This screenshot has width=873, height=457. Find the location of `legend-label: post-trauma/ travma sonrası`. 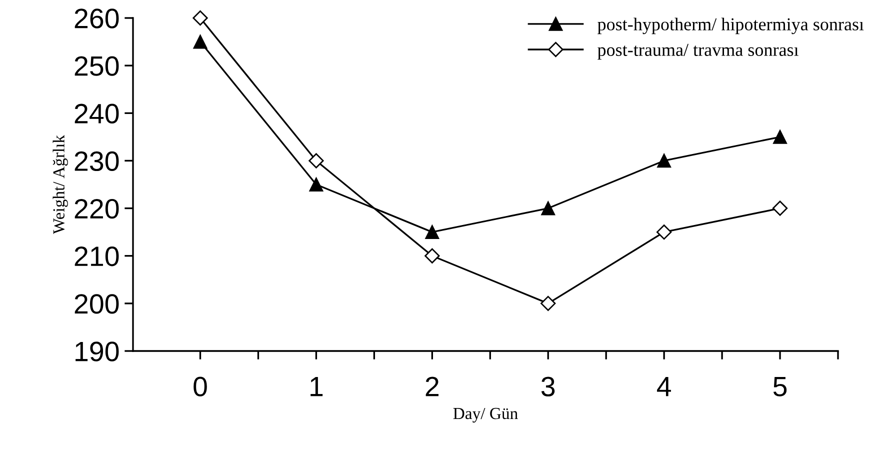

legend-label: post-trauma/ travma sonrası is located at coordinates (698, 52).